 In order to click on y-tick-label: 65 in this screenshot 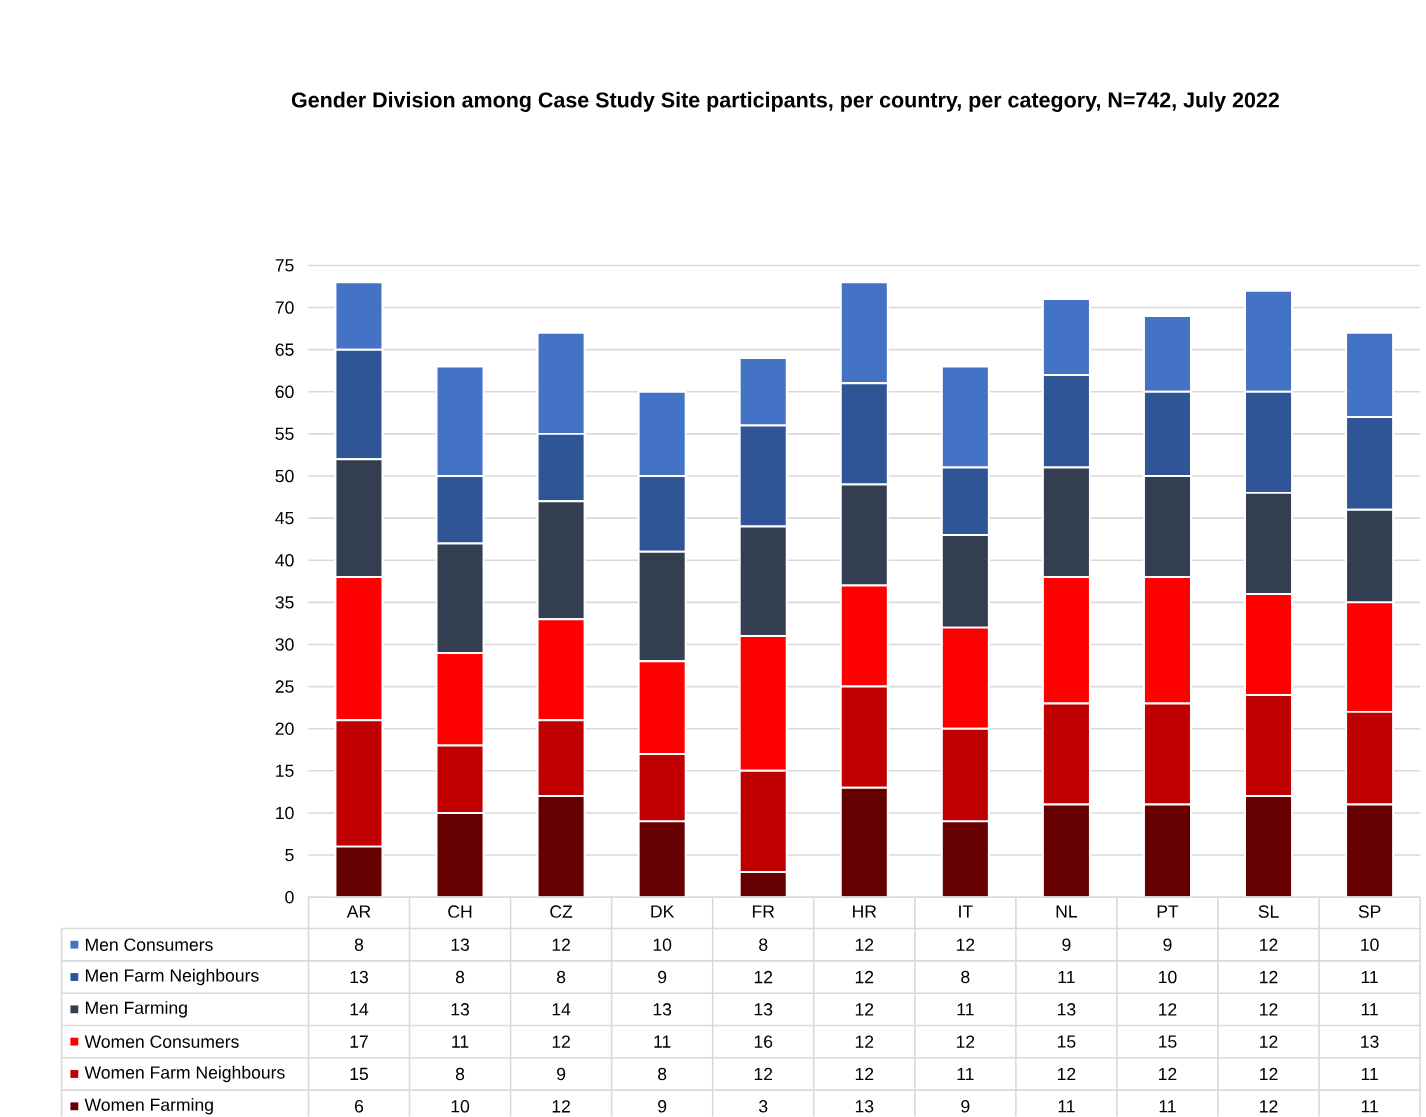, I will do `click(284, 350)`.